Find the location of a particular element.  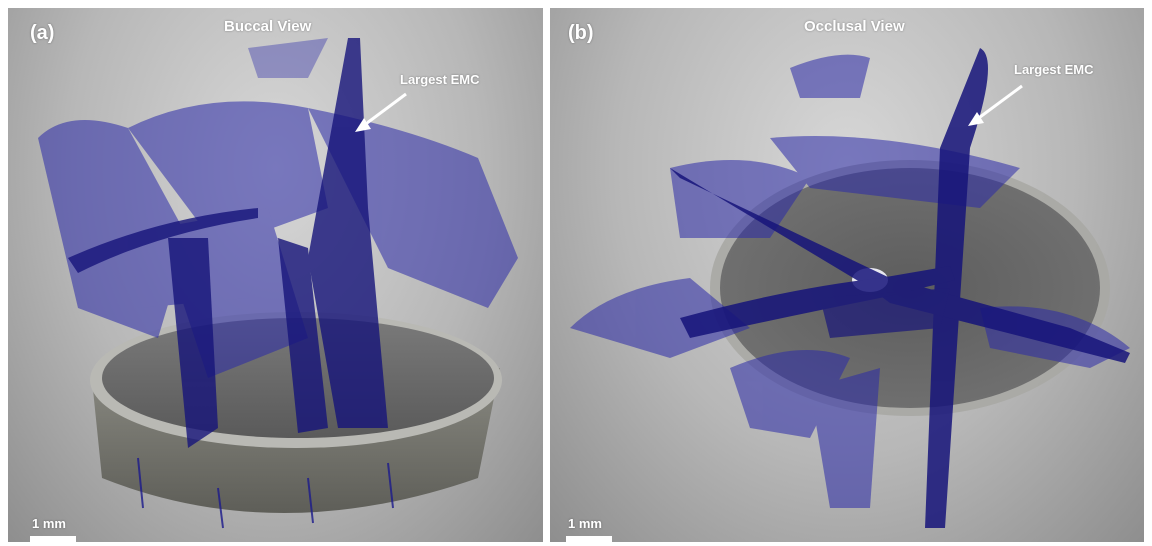

panel-label: (b) is located at coordinates (581, 33).